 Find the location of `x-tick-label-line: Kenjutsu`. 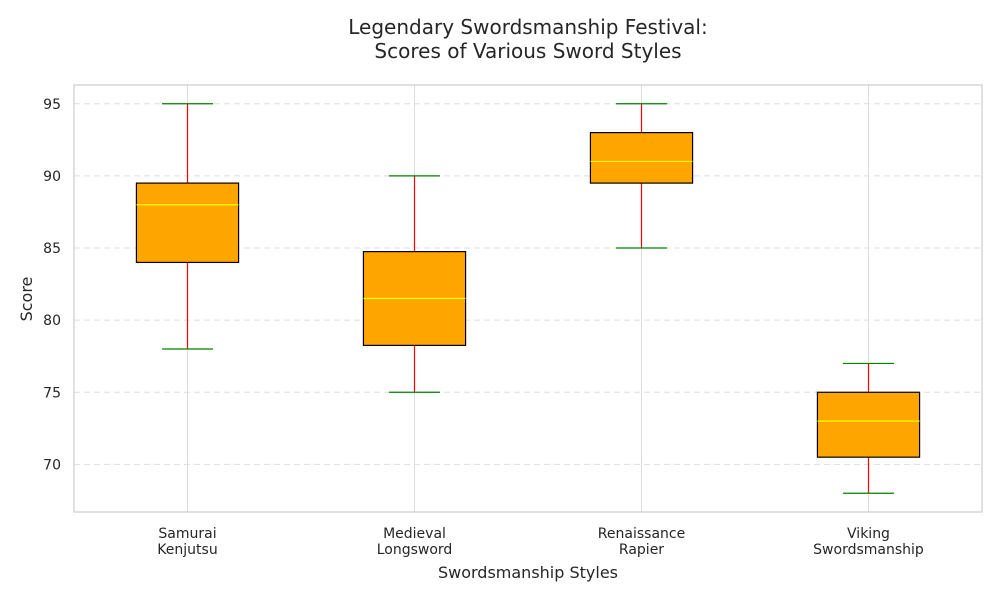

x-tick-label-line: Kenjutsu is located at coordinates (187, 550).